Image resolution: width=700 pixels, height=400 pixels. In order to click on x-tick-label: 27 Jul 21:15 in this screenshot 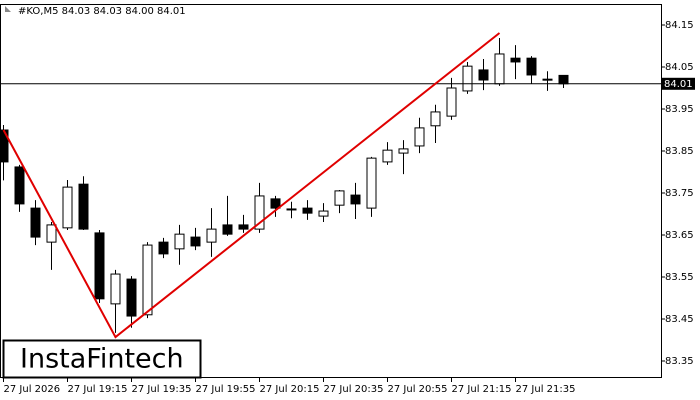, I will do `click(482, 389)`.